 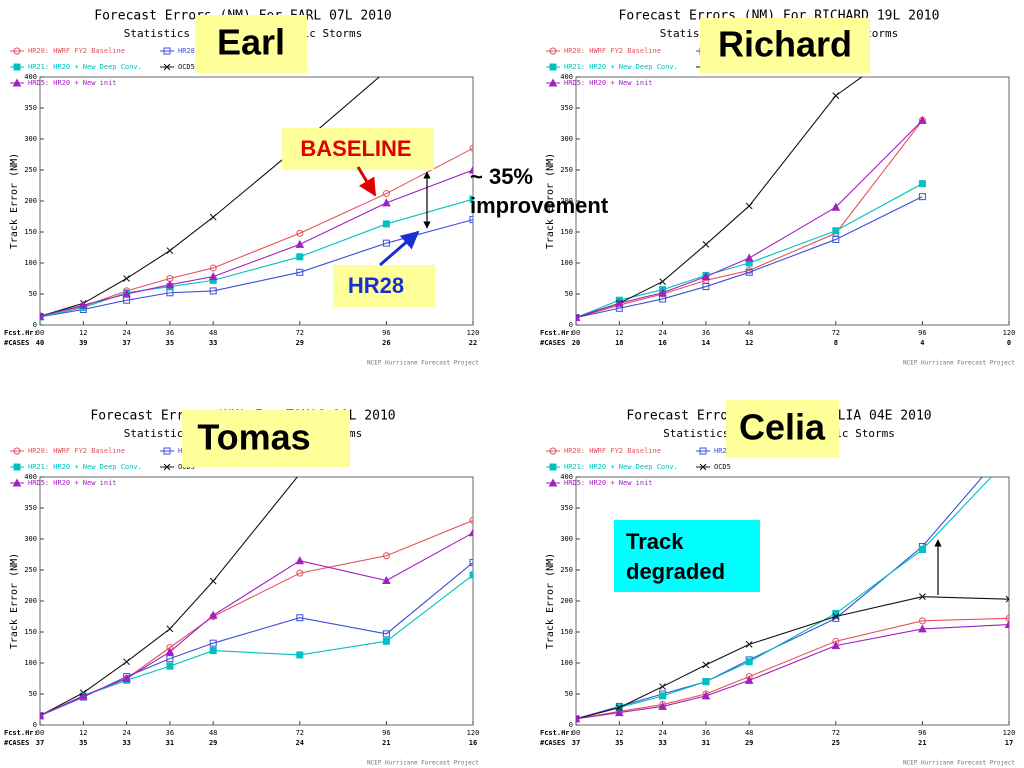 I want to click on x-tick-label: 36, so click(x=706, y=333).